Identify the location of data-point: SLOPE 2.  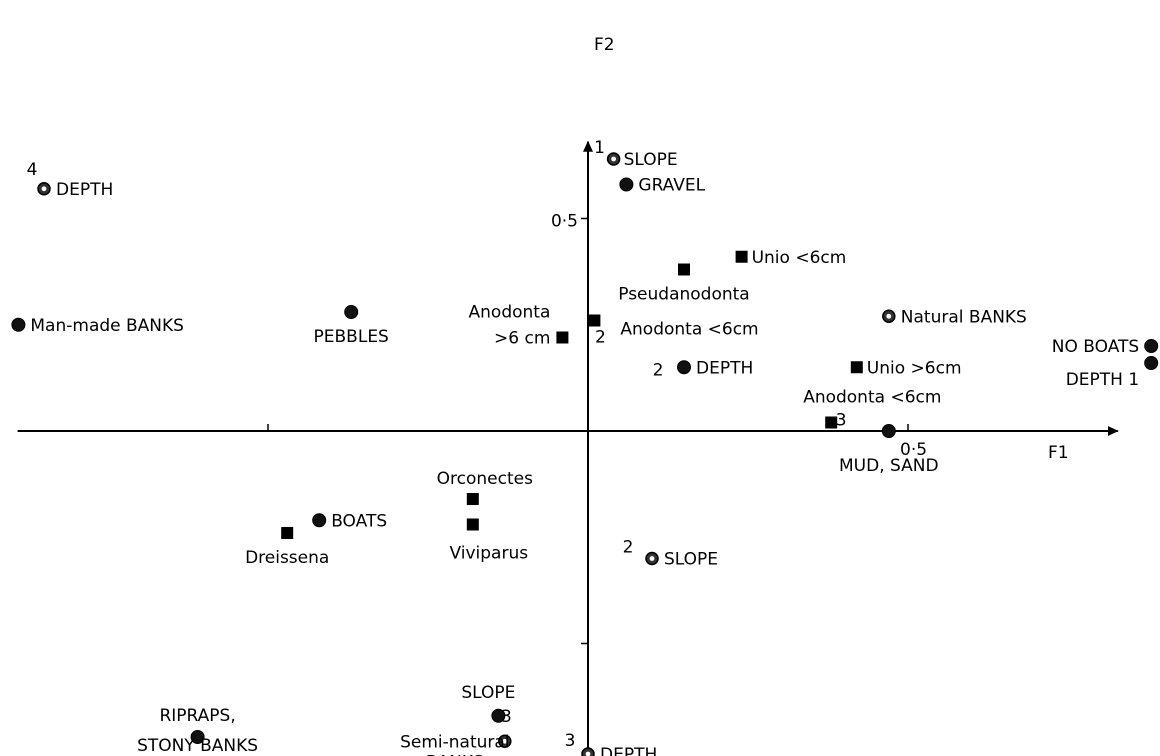
(670, 554).